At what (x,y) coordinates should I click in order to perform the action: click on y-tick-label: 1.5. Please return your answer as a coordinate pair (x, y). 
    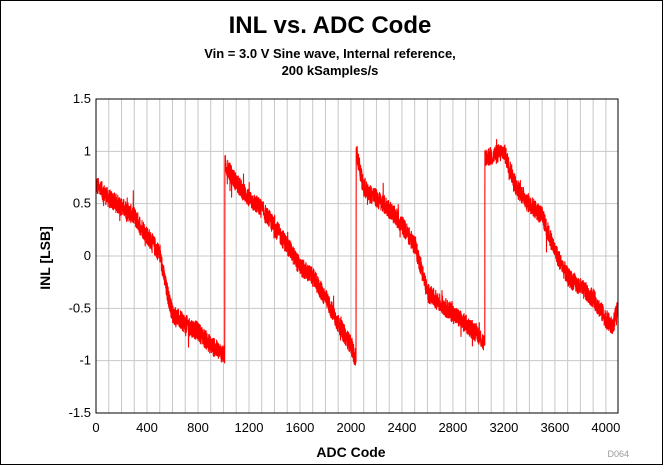
    Looking at the image, I should click on (82, 98).